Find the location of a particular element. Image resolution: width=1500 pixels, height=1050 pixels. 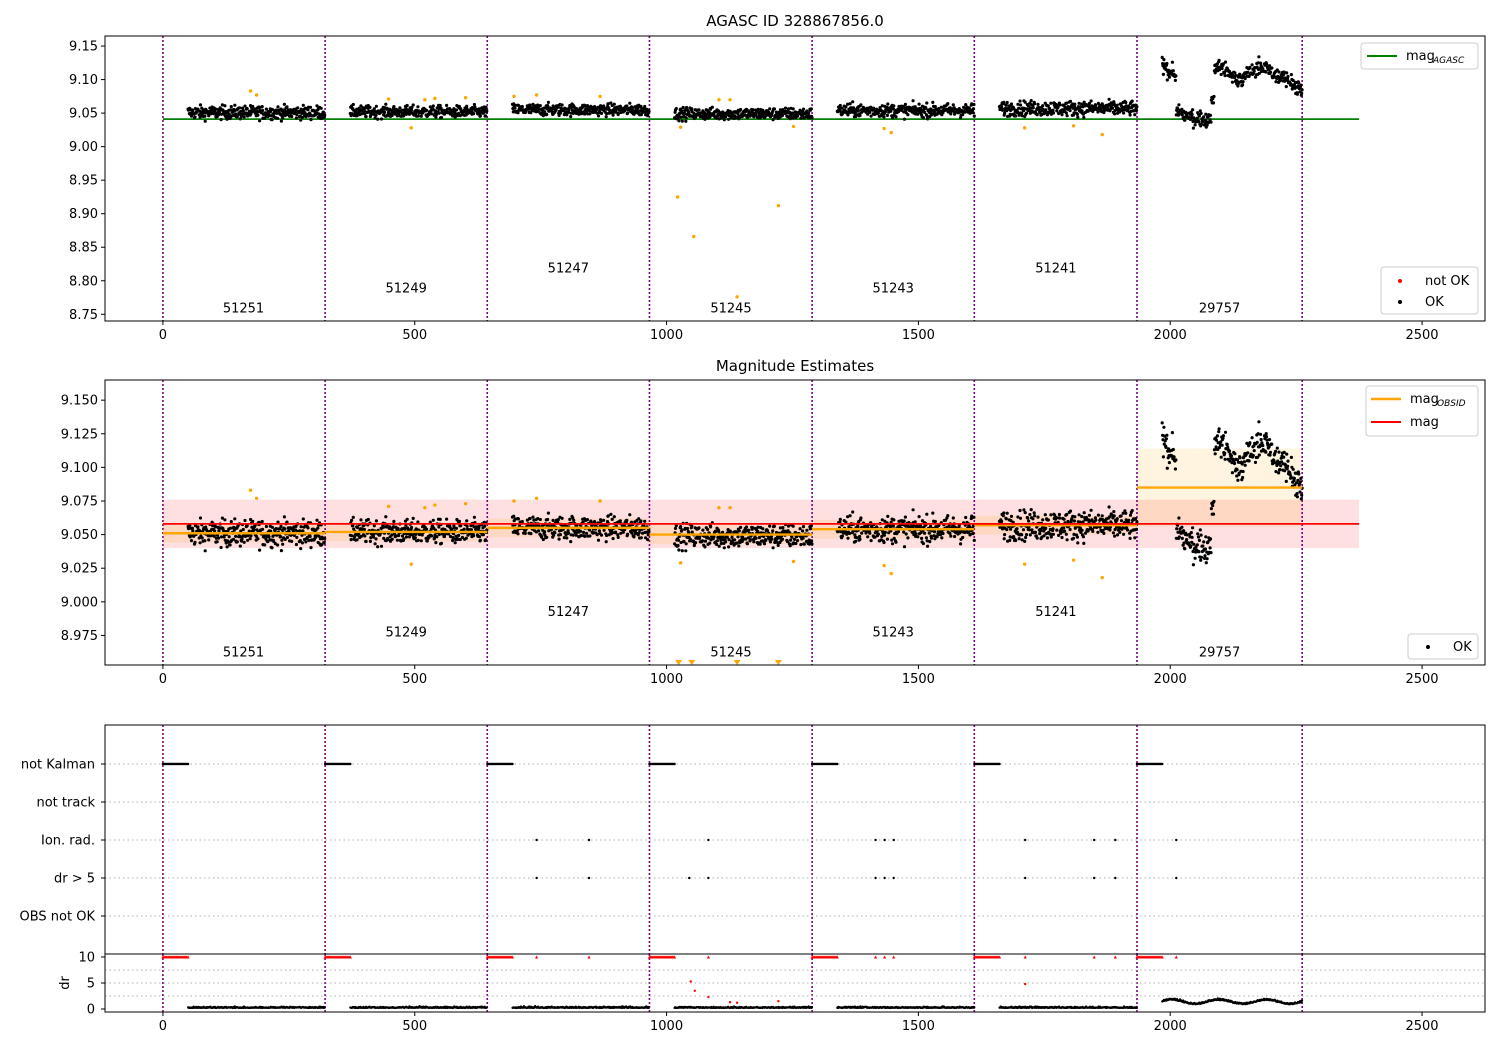

panel2-ytick-label: 9.075 is located at coordinates (79, 501).